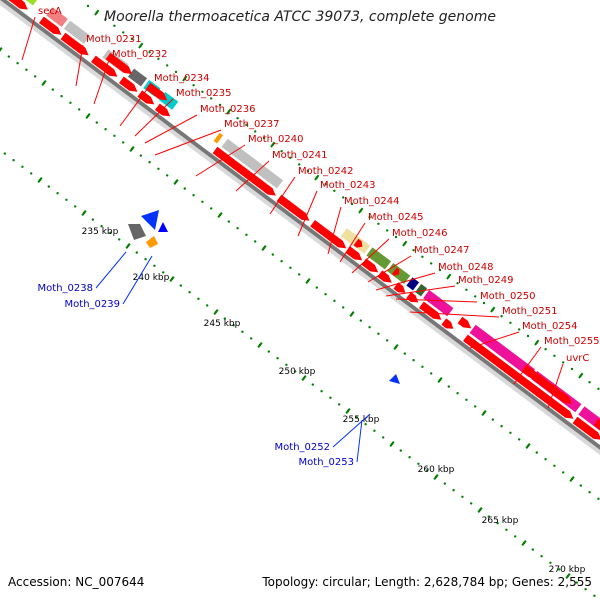  Describe the element at coordinates (139, 54) in the screenshot. I see `gene-label-forward: Moth_0232` at that location.